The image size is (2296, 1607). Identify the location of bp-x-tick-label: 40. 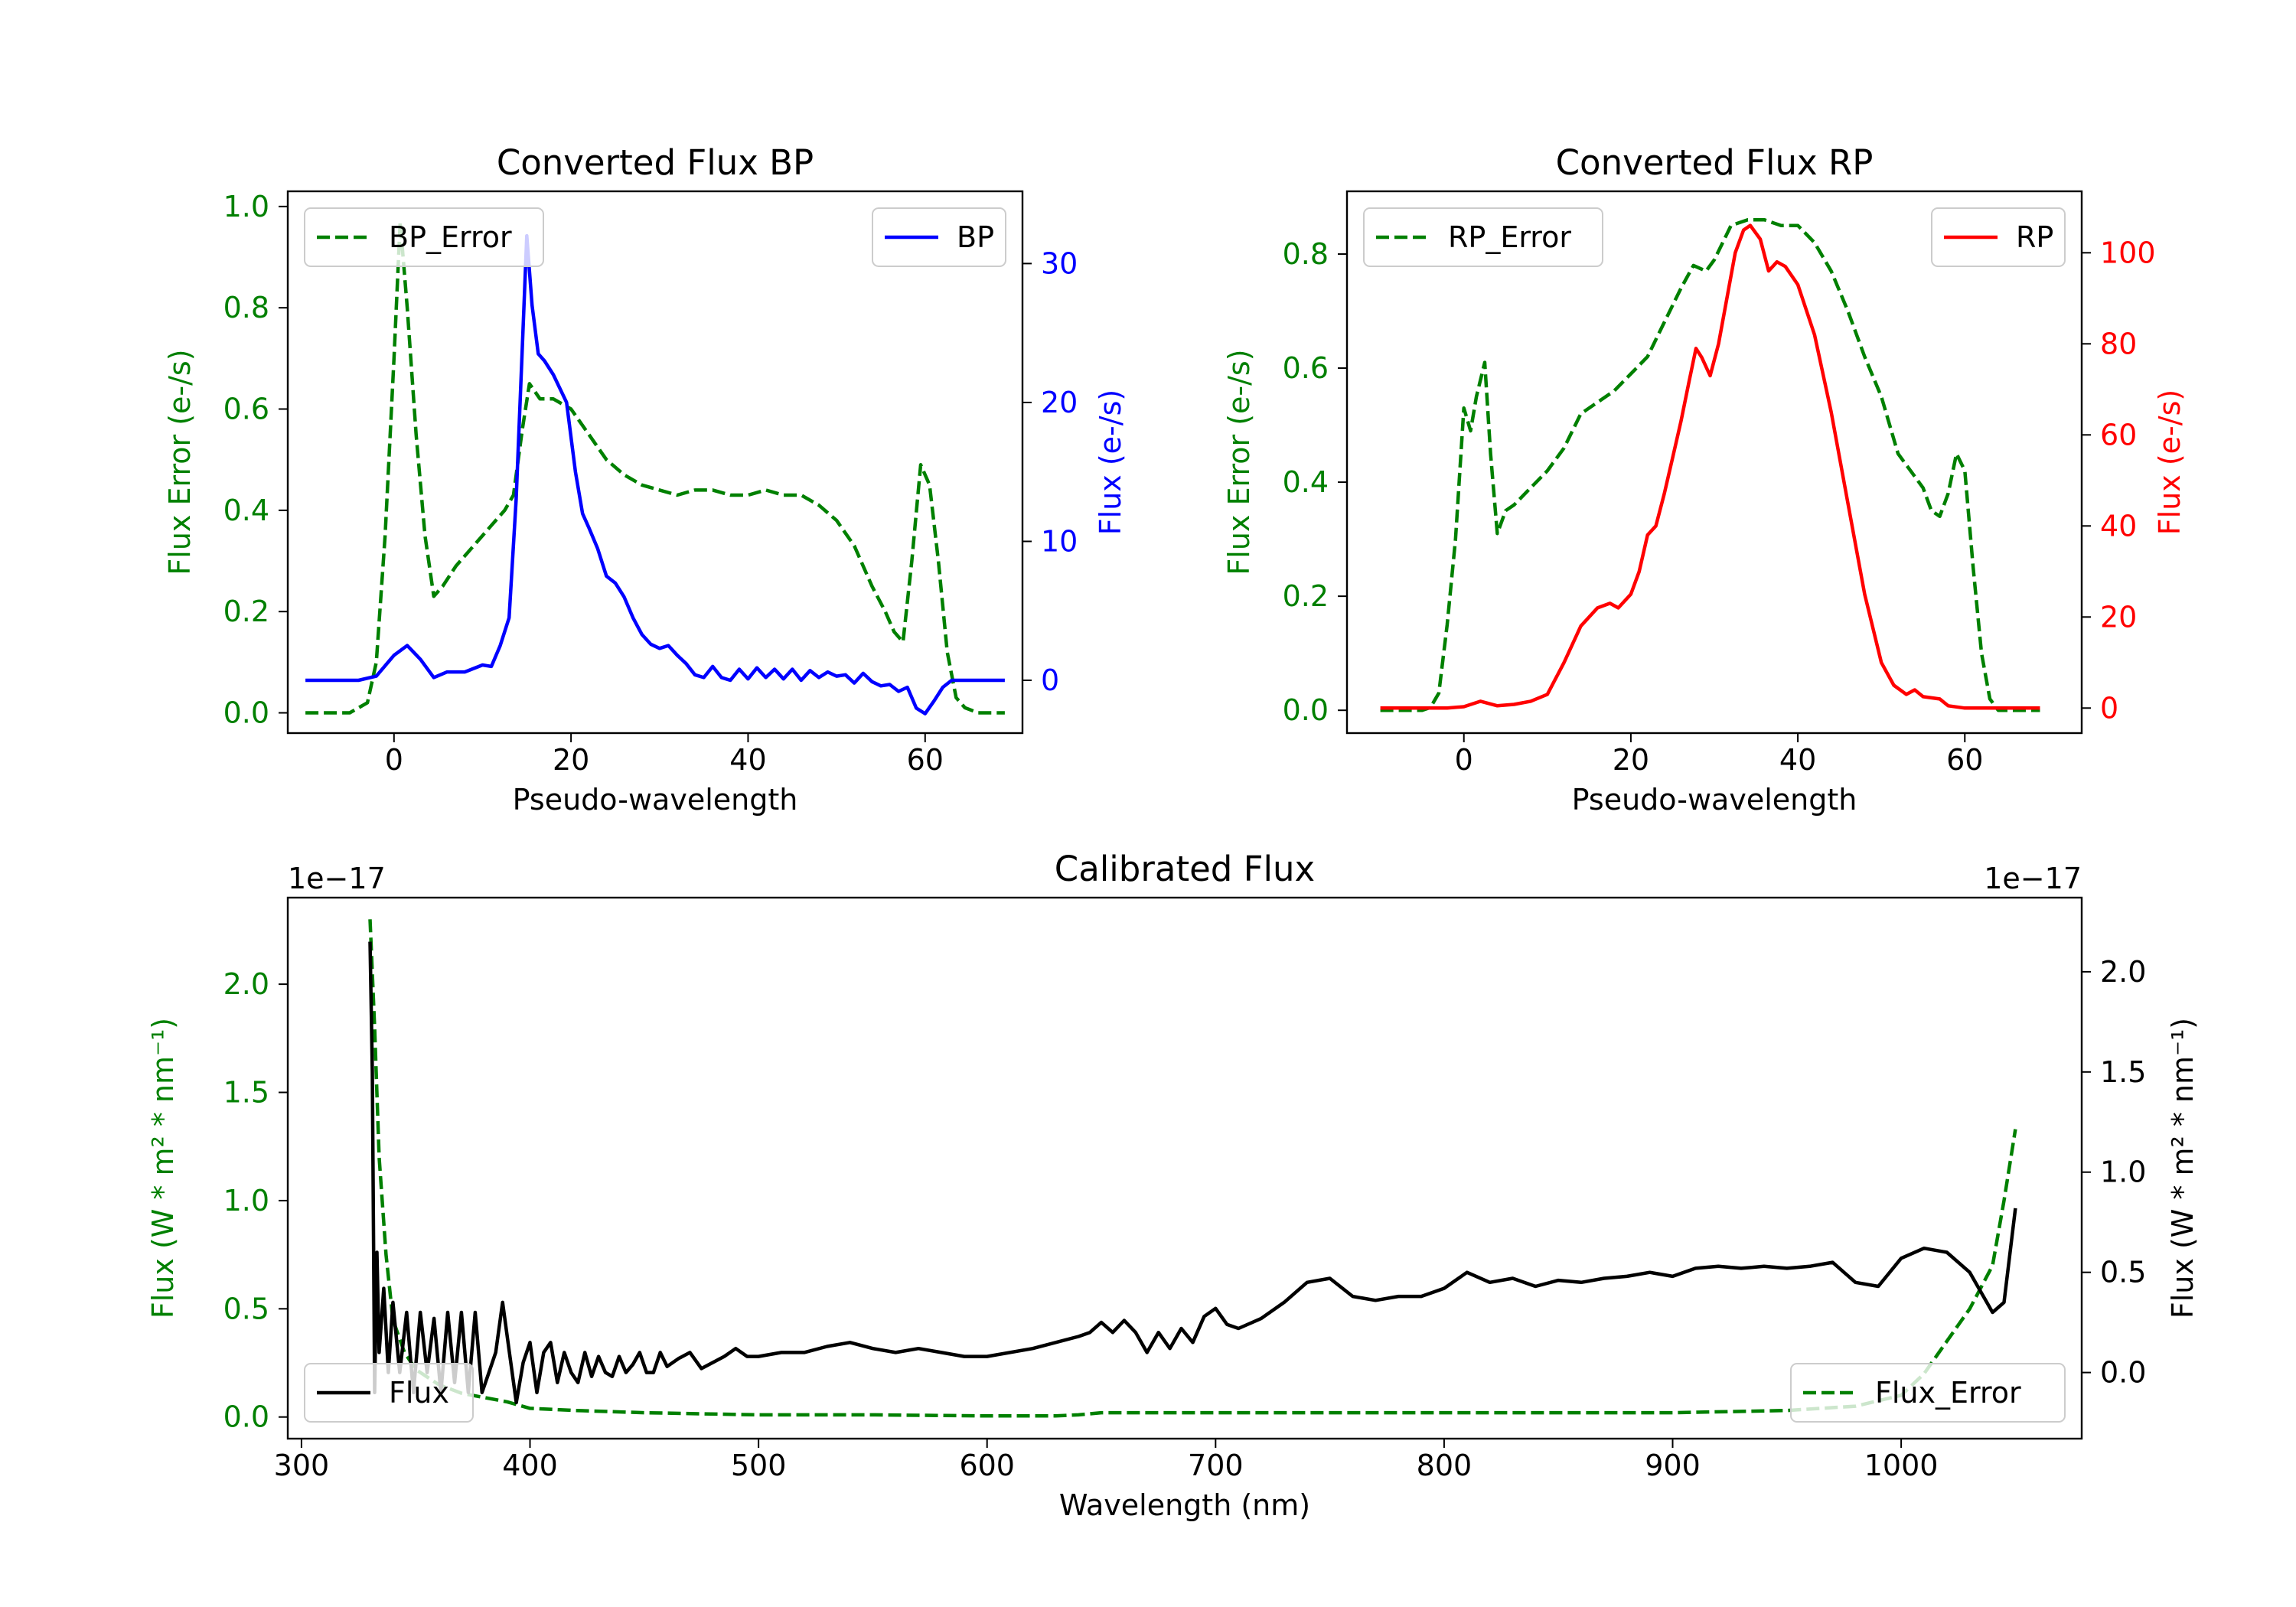
(747, 760).